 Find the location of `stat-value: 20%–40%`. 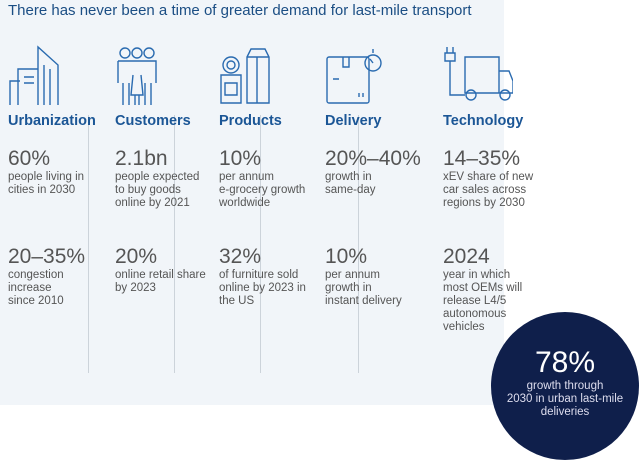

stat-value: 20%–40% is located at coordinates (373, 158).